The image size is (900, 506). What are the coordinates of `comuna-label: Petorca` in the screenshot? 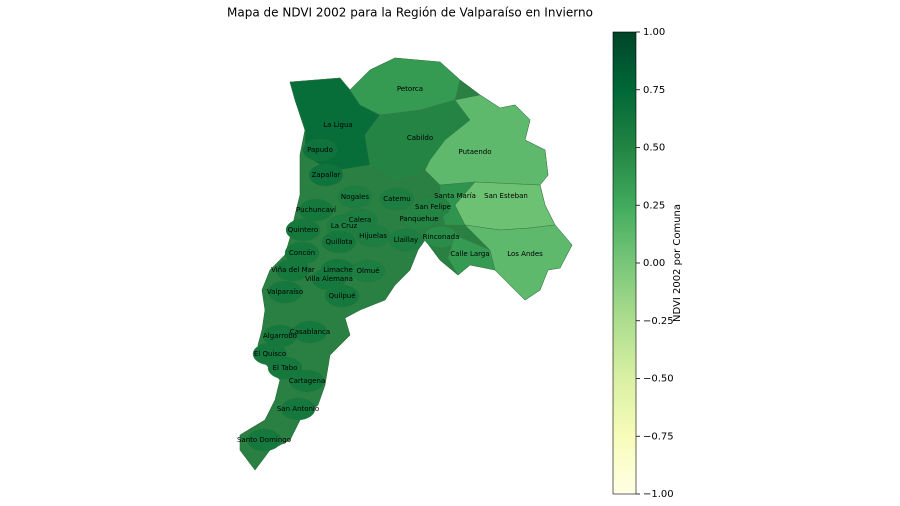 It's located at (410, 89).